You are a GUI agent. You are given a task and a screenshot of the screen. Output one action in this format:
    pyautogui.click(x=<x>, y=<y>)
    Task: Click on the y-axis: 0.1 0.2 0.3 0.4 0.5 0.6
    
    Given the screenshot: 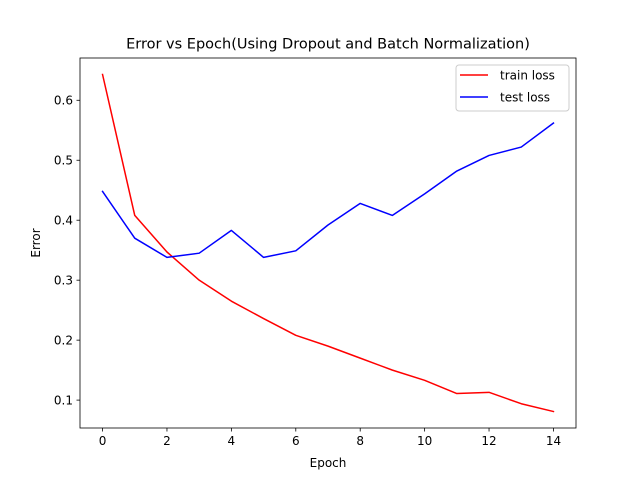 What is the action you would take?
    pyautogui.click(x=67, y=250)
    